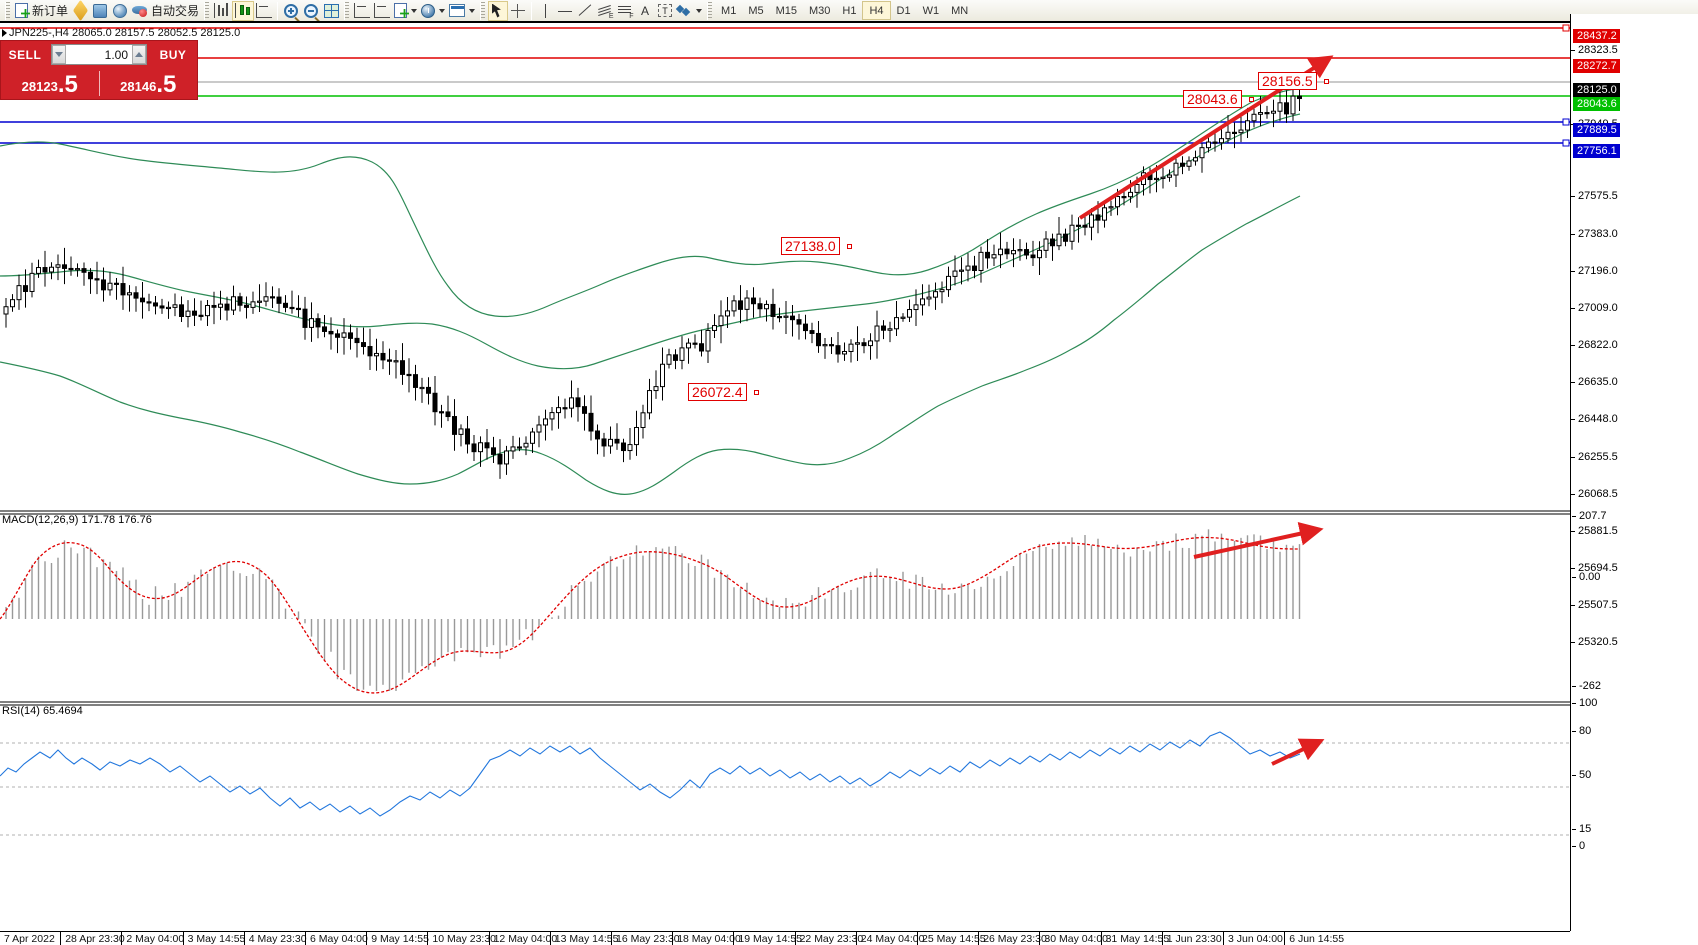 The height and width of the screenshot is (945, 1698). Describe the element at coordinates (518, 11) in the screenshot. I see `crosshair-tool-button` at that location.